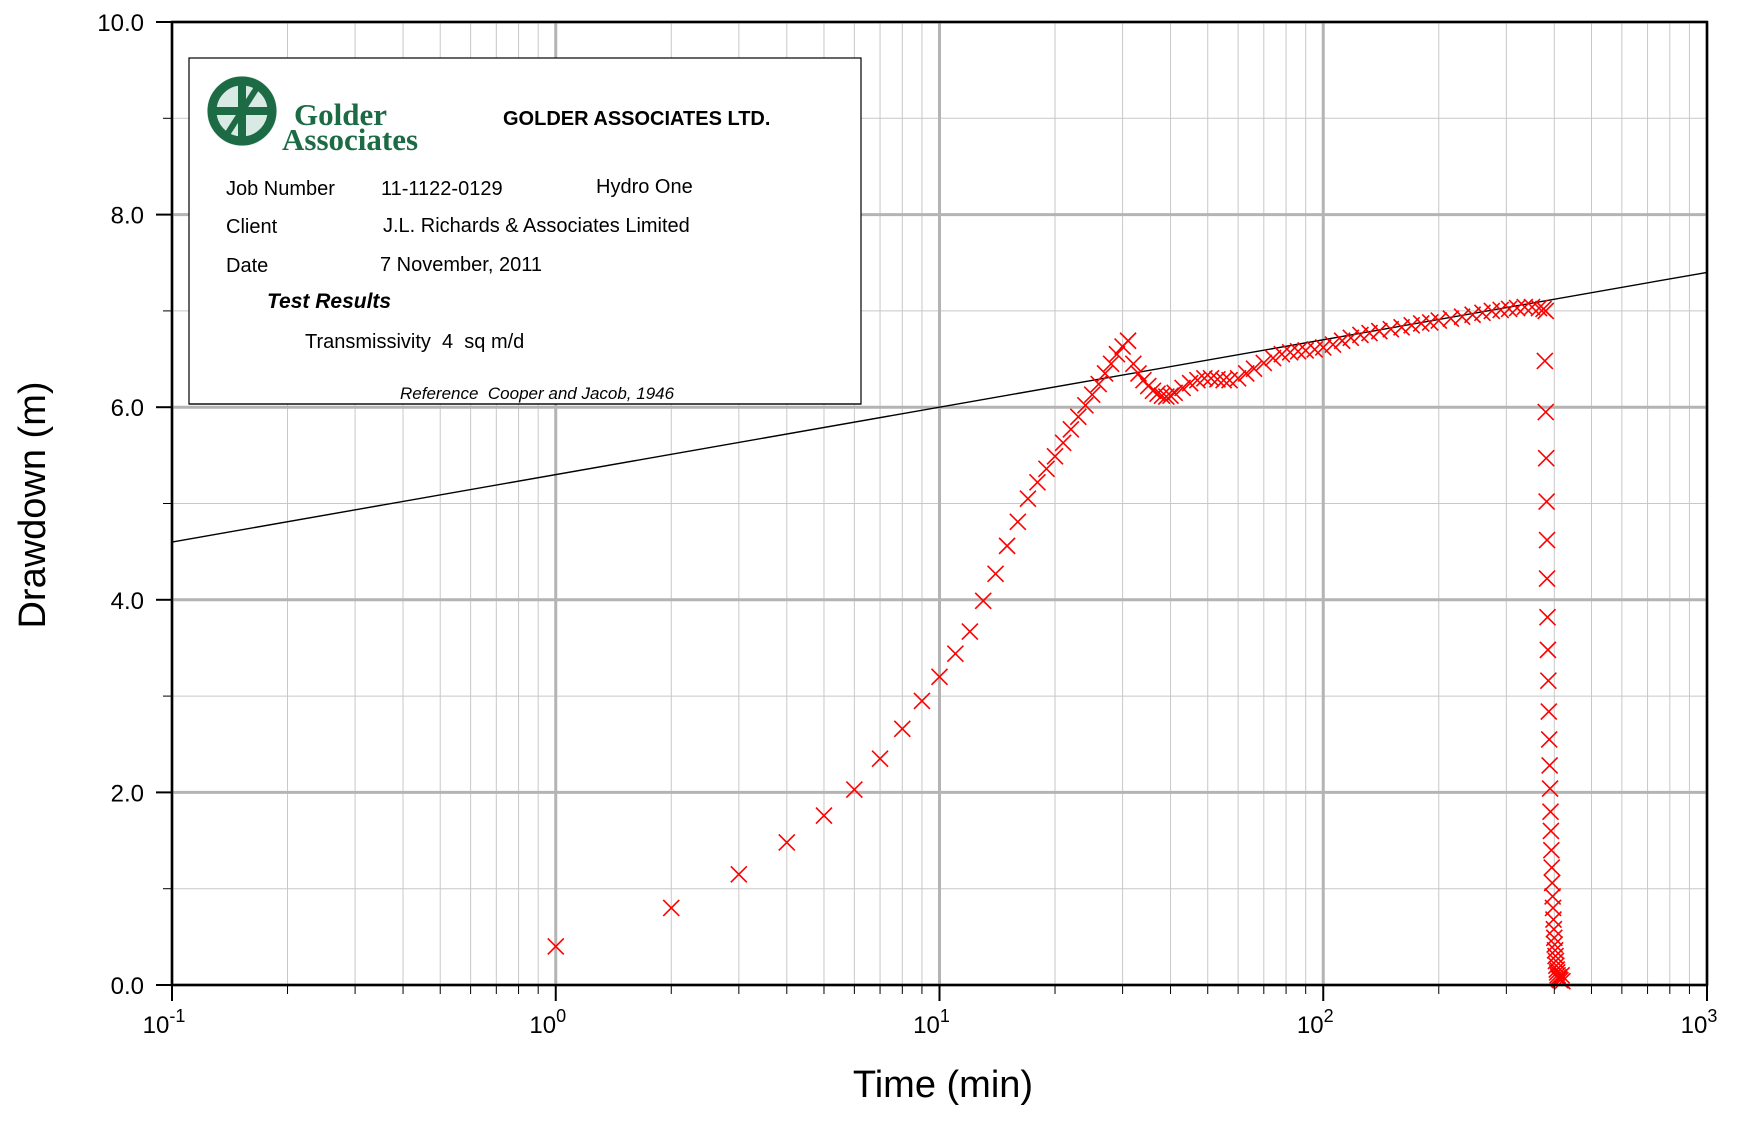  Describe the element at coordinates (247, 266) in the screenshot. I see `date-label: Date` at that location.